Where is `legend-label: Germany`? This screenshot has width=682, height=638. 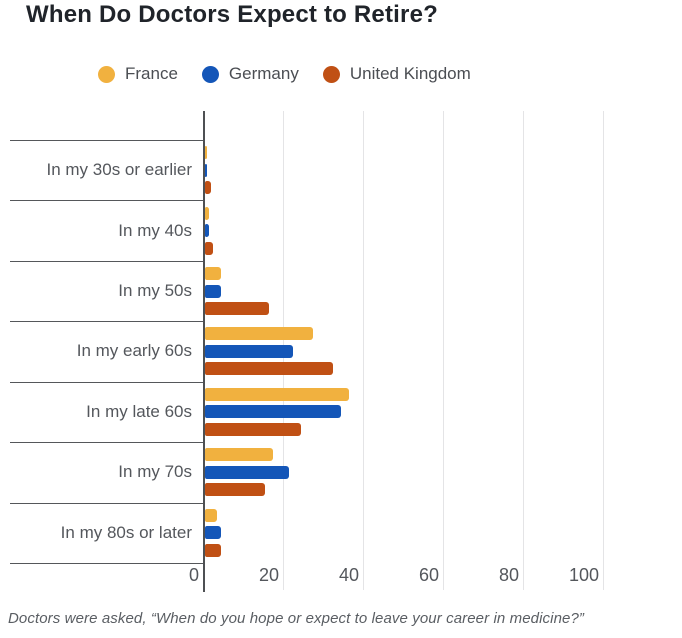 legend-label: Germany is located at coordinates (263, 73).